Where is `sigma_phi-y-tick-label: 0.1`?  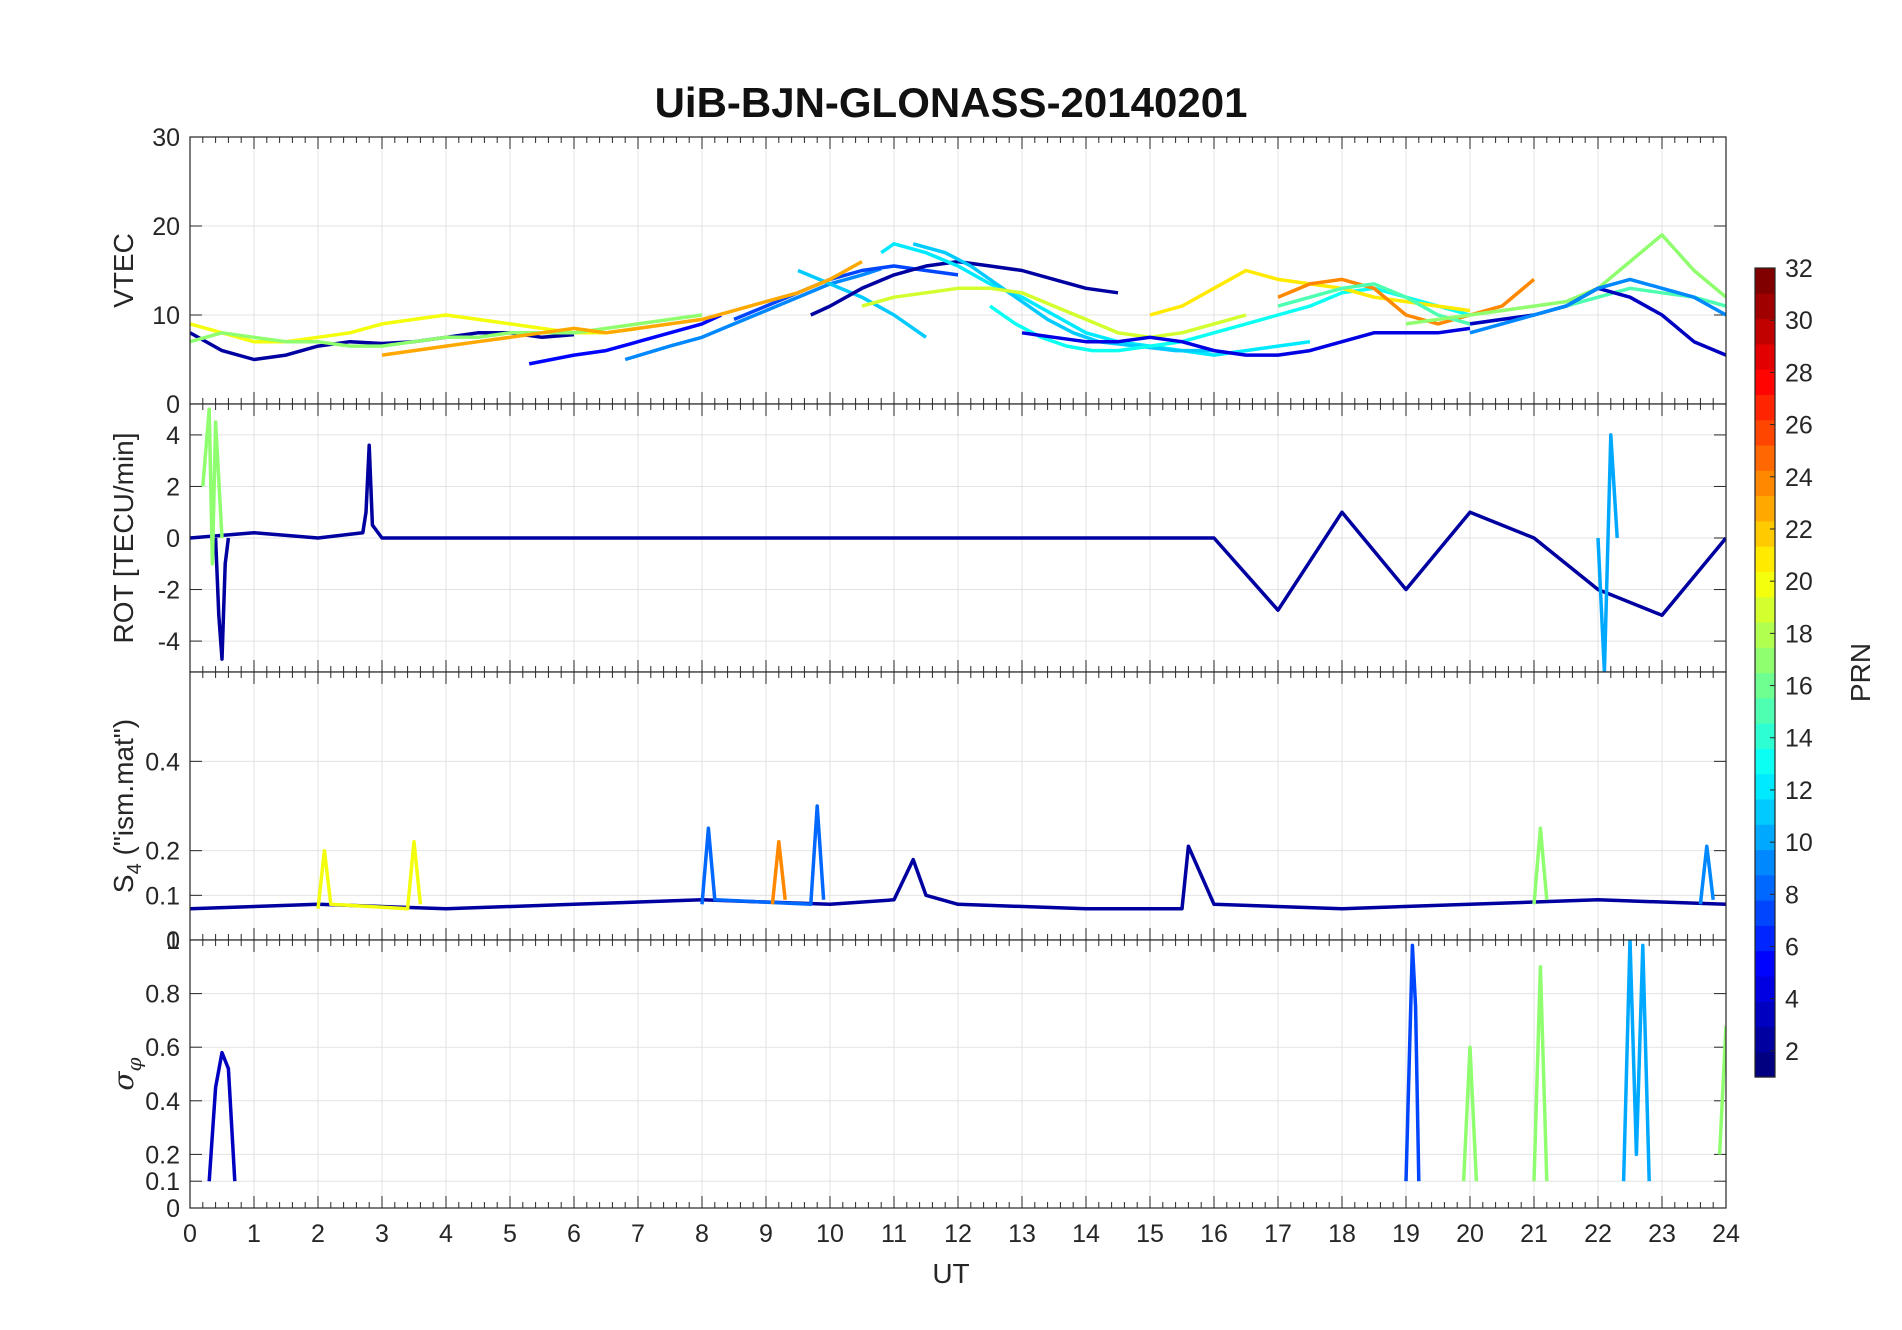
sigma_phi-y-tick-label: 0.1 is located at coordinates (162, 1182).